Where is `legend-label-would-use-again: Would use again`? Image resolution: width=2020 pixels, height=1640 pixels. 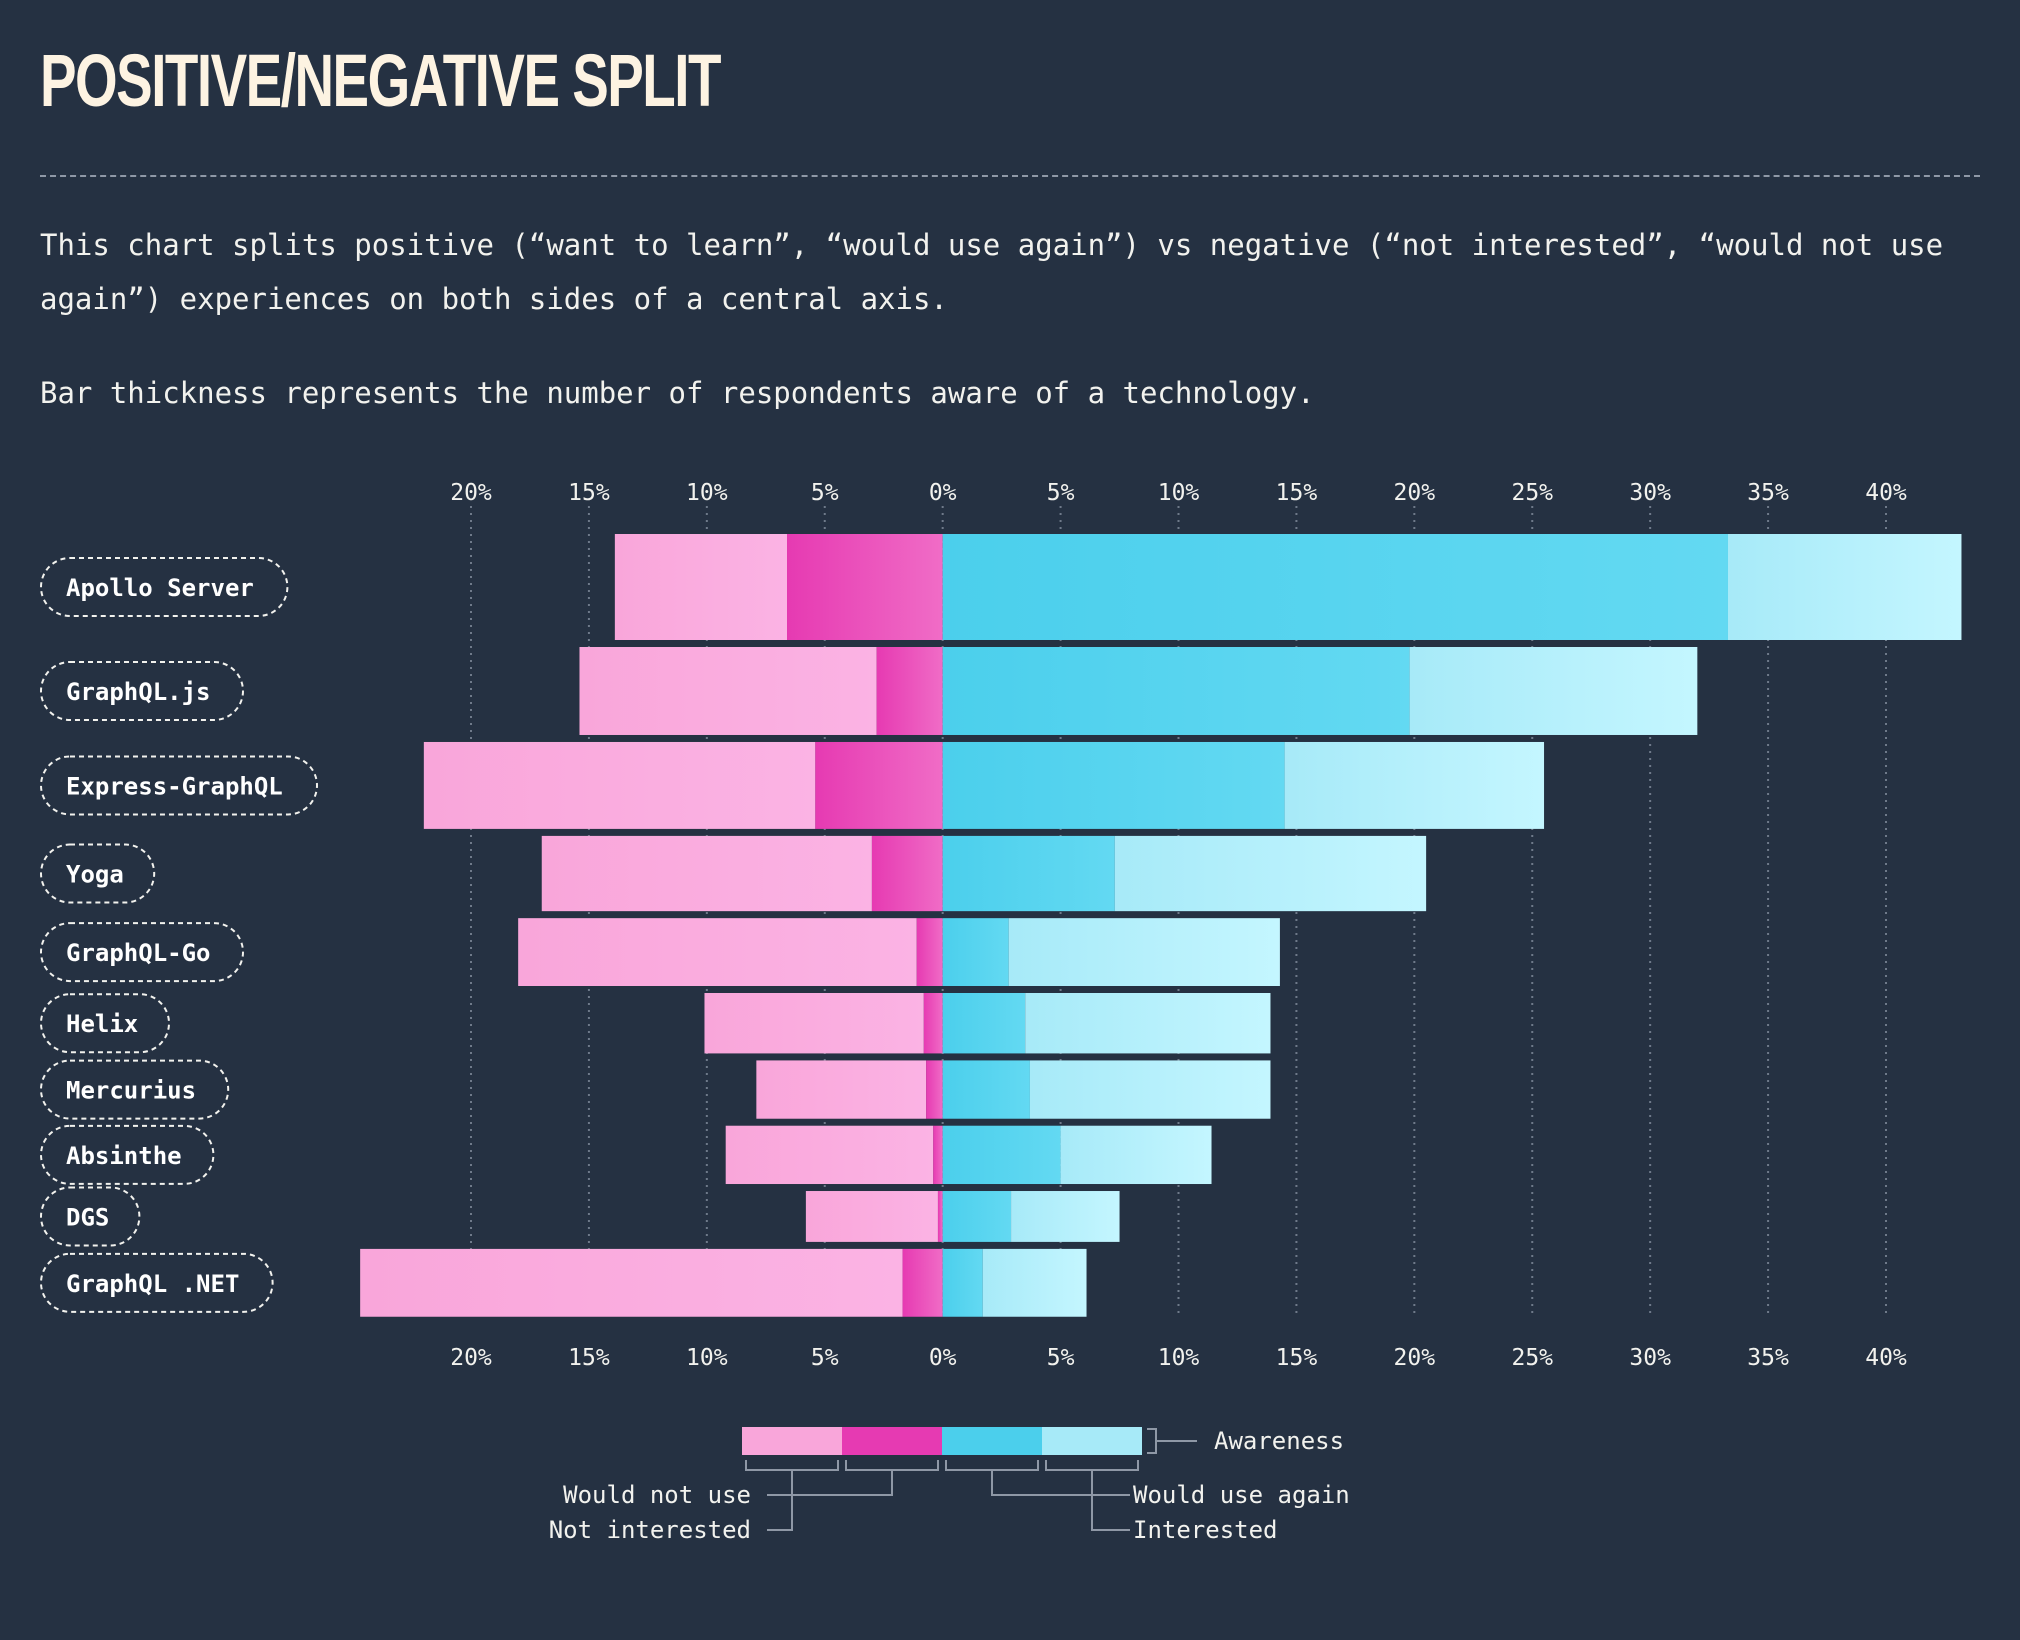
legend-label-would-use-again: Would use again is located at coordinates (1241, 1495).